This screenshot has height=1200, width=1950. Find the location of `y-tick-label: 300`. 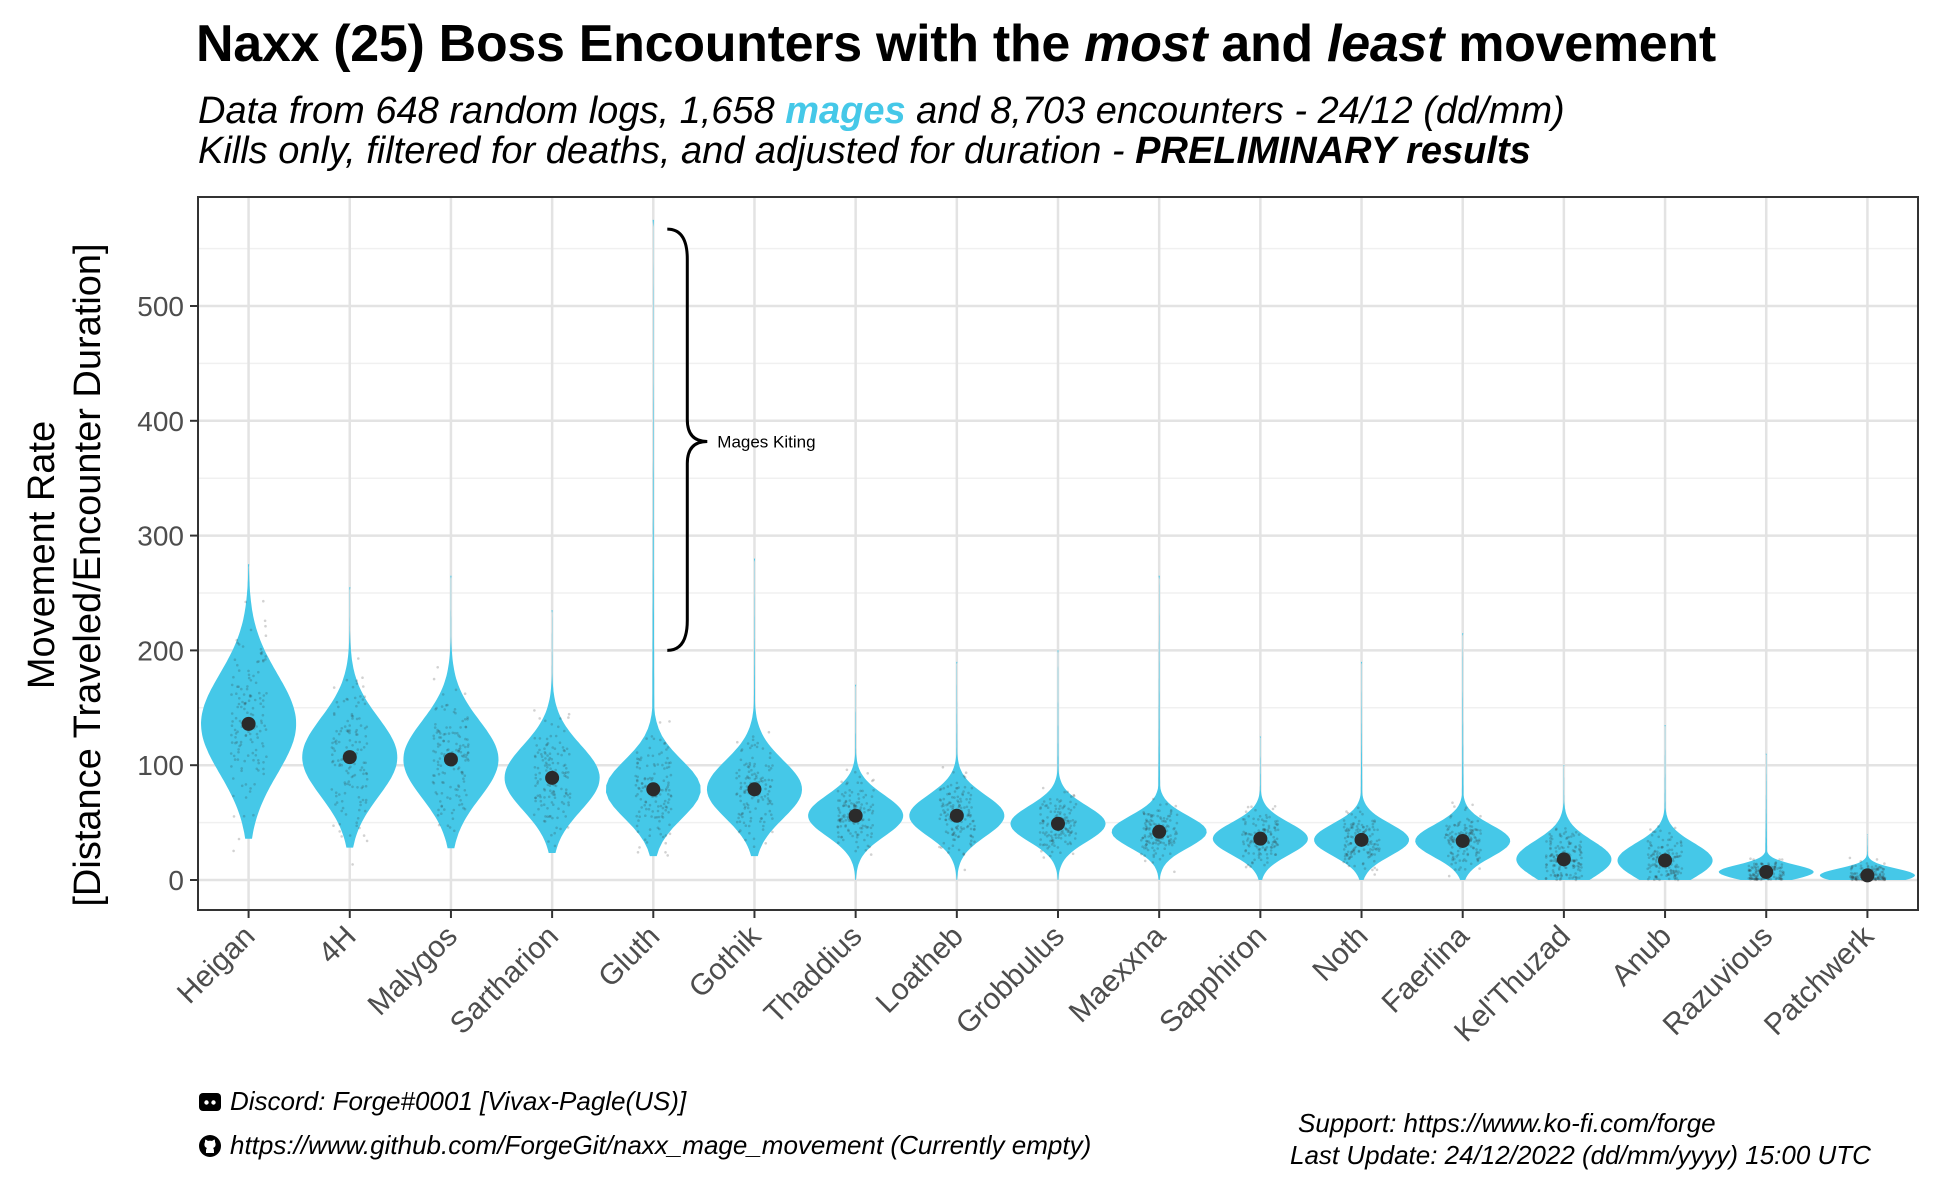

y-tick-label: 300 is located at coordinates (160, 536).